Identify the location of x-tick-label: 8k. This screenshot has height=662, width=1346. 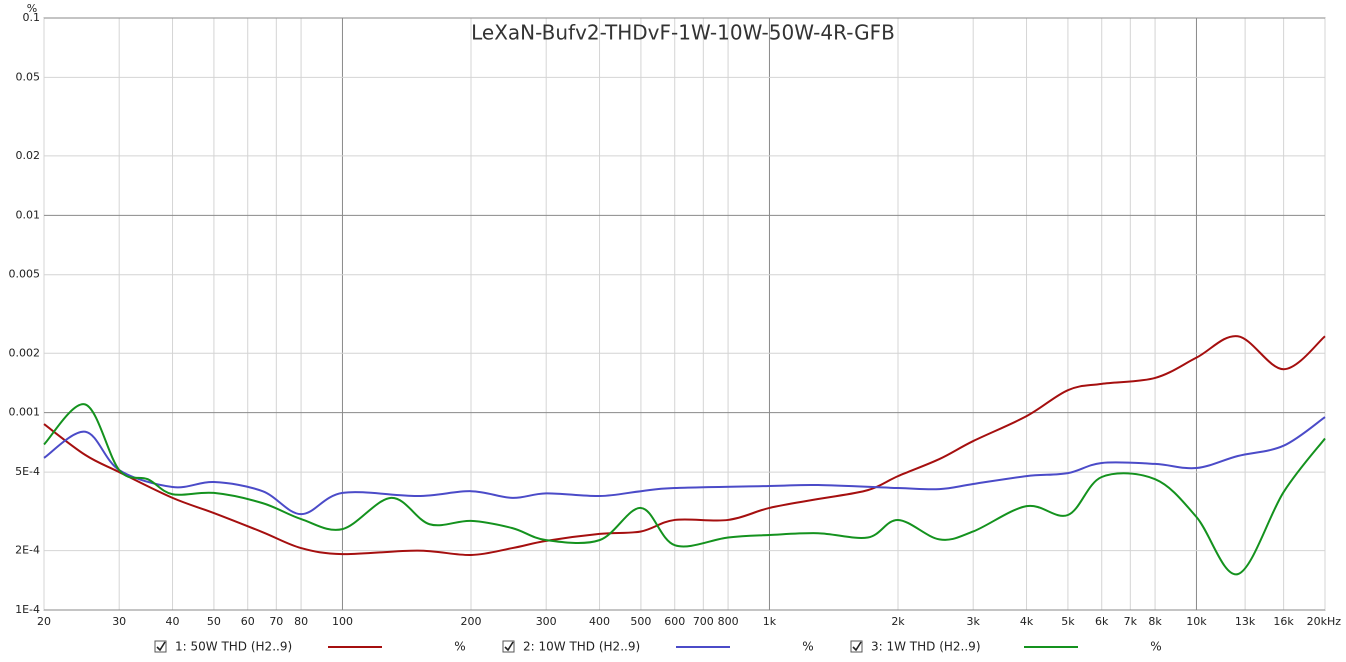
(1155, 621).